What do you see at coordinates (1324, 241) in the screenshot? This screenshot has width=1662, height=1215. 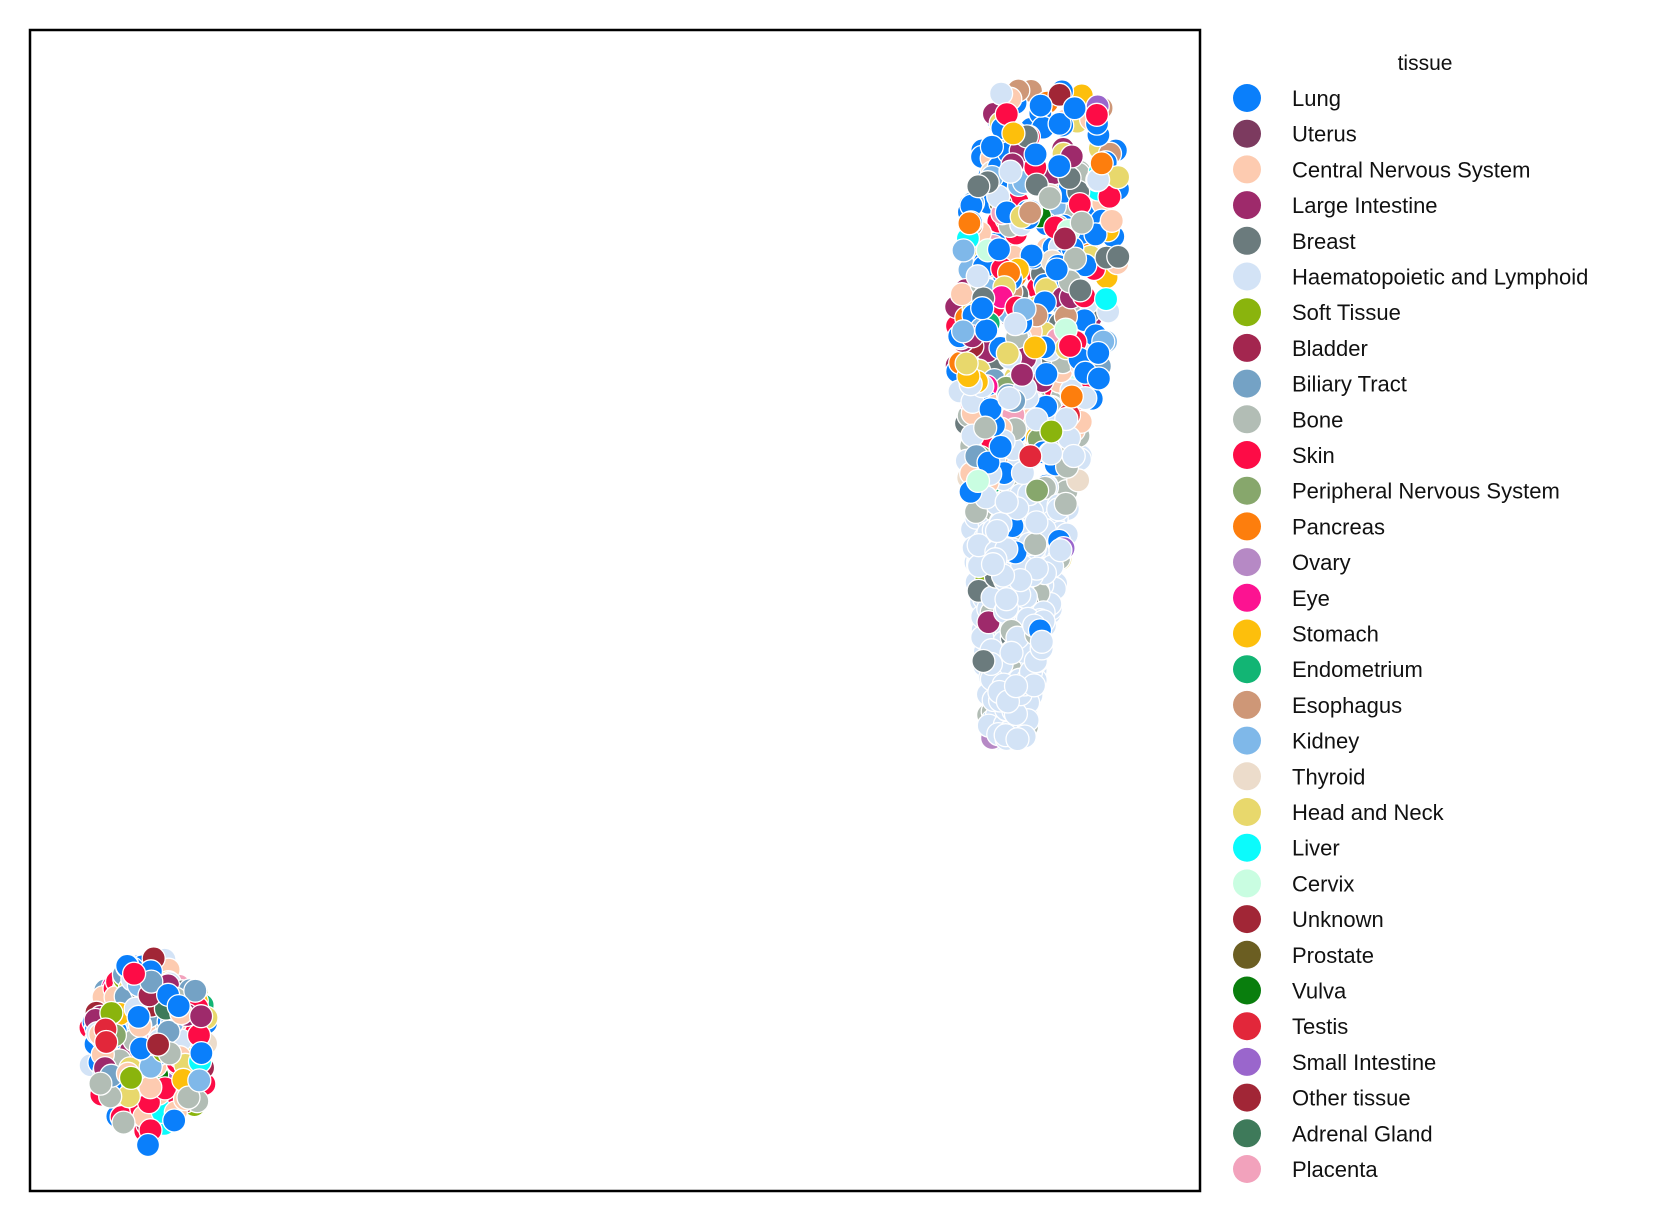 I see `legend-label: Breast` at bounding box center [1324, 241].